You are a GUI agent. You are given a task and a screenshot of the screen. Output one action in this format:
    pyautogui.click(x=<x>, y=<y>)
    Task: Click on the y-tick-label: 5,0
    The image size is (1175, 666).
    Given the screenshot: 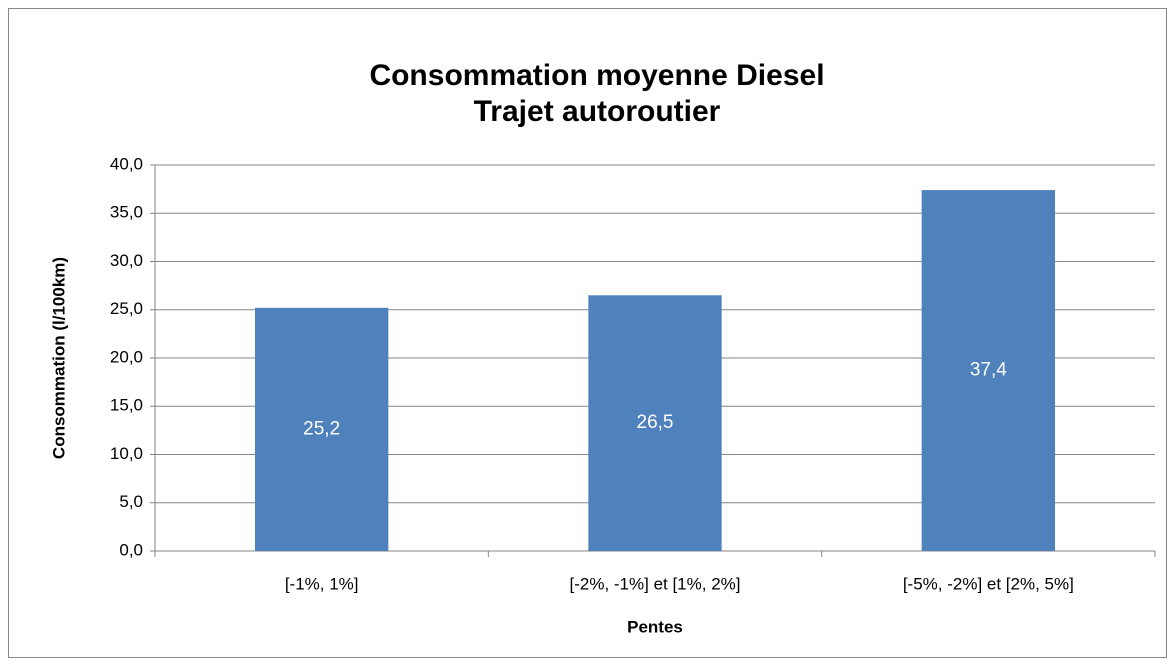 What is the action you would take?
    pyautogui.click(x=131, y=501)
    